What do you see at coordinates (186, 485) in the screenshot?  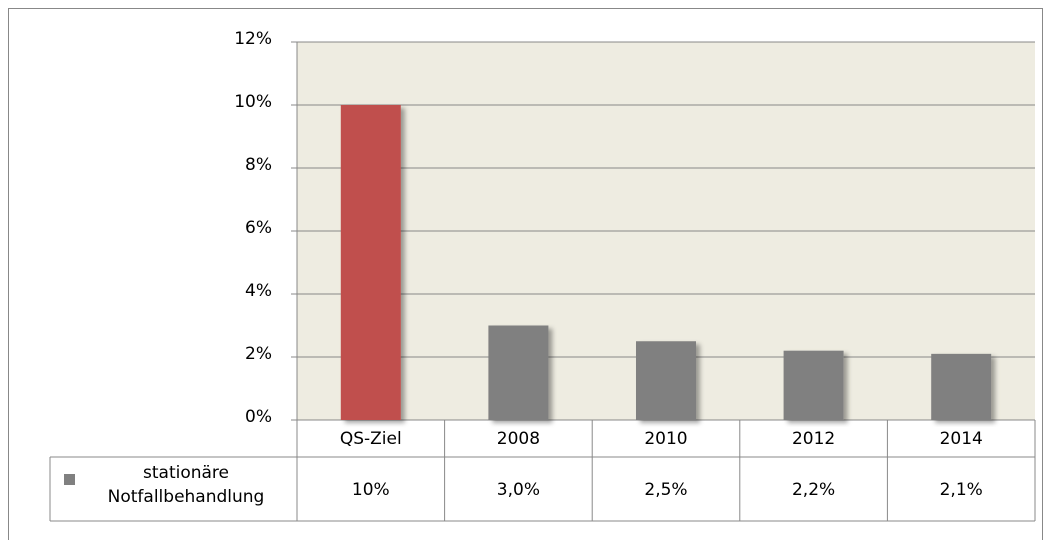 I see `legend-label: stationäre Notfallbehandlung` at bounding box center [186, 485].